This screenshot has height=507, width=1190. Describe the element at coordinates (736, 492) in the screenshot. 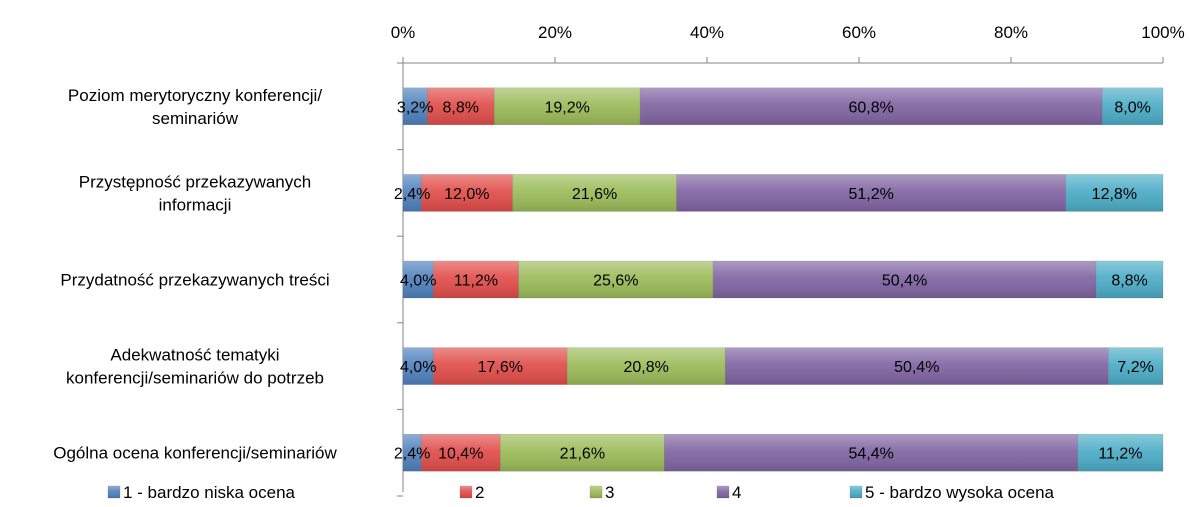

I see `legend-label: 4` at that location.